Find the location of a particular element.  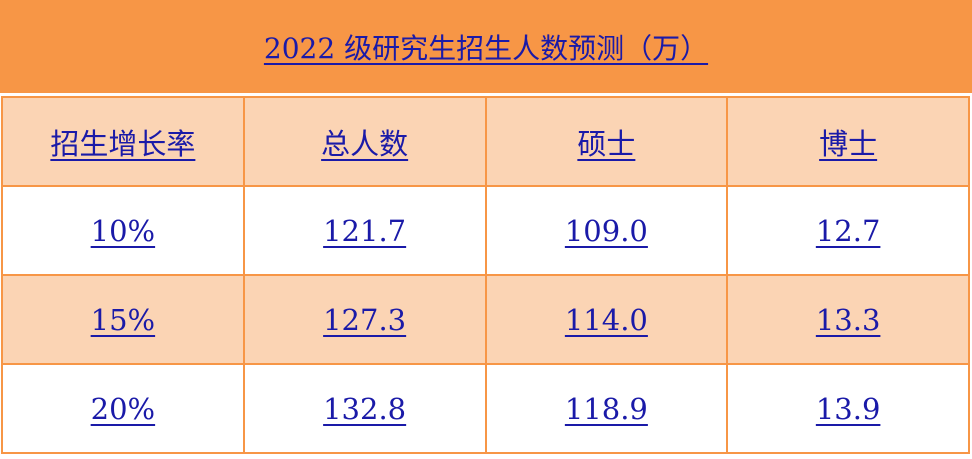

header-growth-rate: 招生增长率 is located at coordinates (123, 143).